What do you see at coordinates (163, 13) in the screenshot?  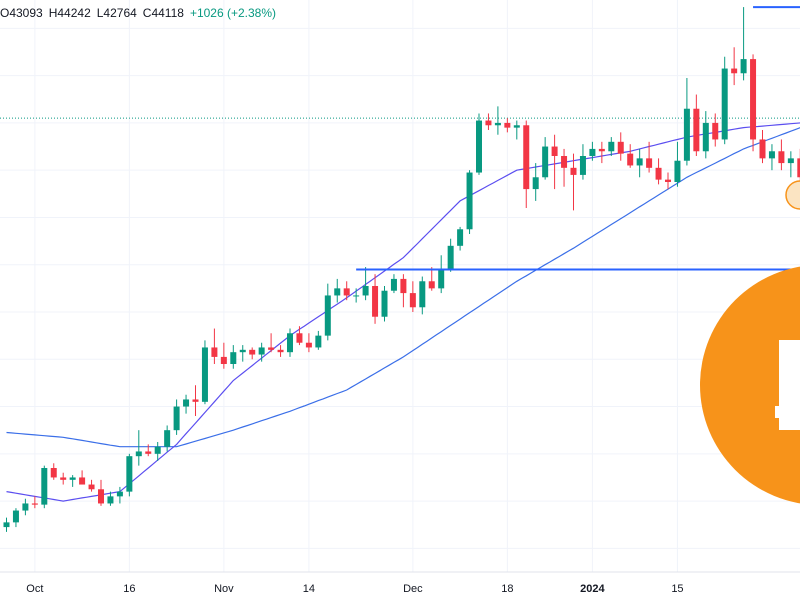 I see `legend-close: C44118` at bounding box center [163, 13].